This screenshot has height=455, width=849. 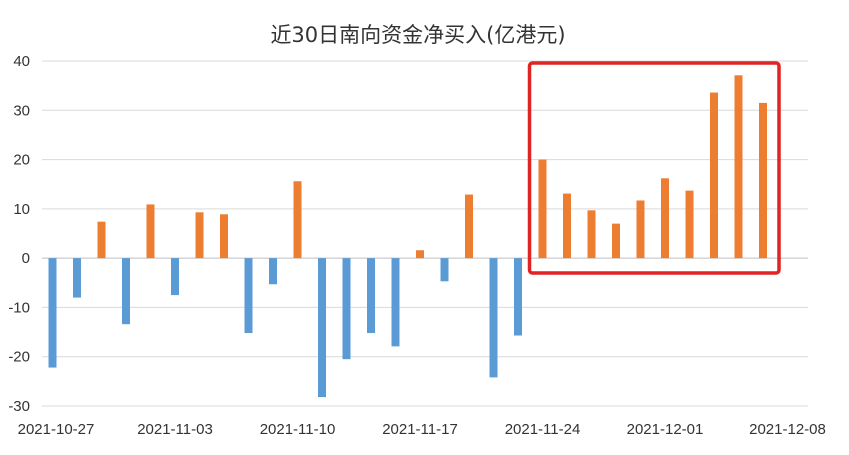 I want to click on x-tick-label: 2021-11-24, so click(x=543, y=429).